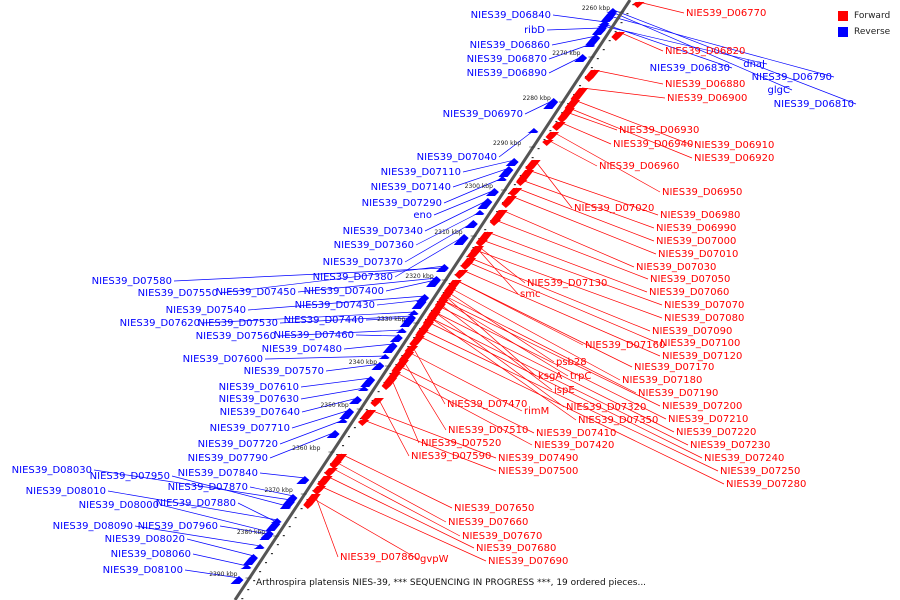 The image size is (900, 600). What do you see at coordinates (705, 84) in the screenshot?
I see `gene-label: NIES39_D06880` at bounding box center [705, 84].